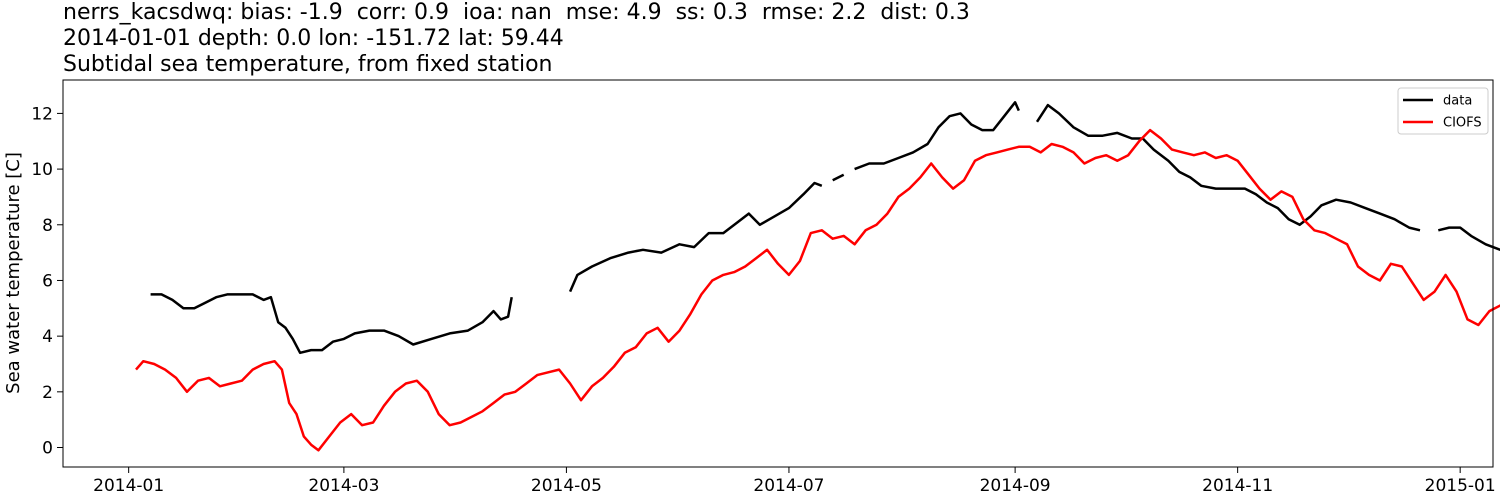 This screenshot has width=1500, height=500. Describe the element at coordinates (566, 486) in the screenshot. I see `x-tick-label: 2014-05` at that location.